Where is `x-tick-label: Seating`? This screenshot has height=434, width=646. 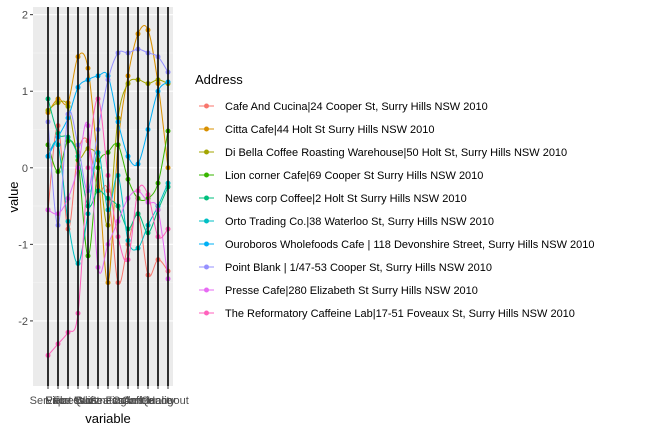 x-tick-label: Seating is located at coordinates (107, 401).